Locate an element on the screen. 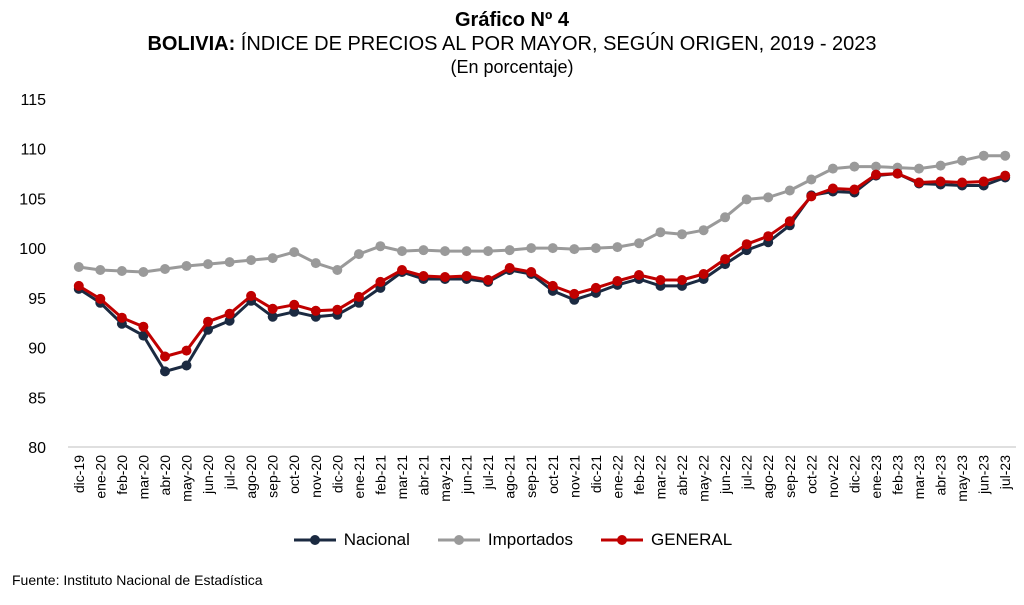 Image resolution: width=1024 pixels, height=605 pixels. legend-marker-general is located at coordinates (621, 540).